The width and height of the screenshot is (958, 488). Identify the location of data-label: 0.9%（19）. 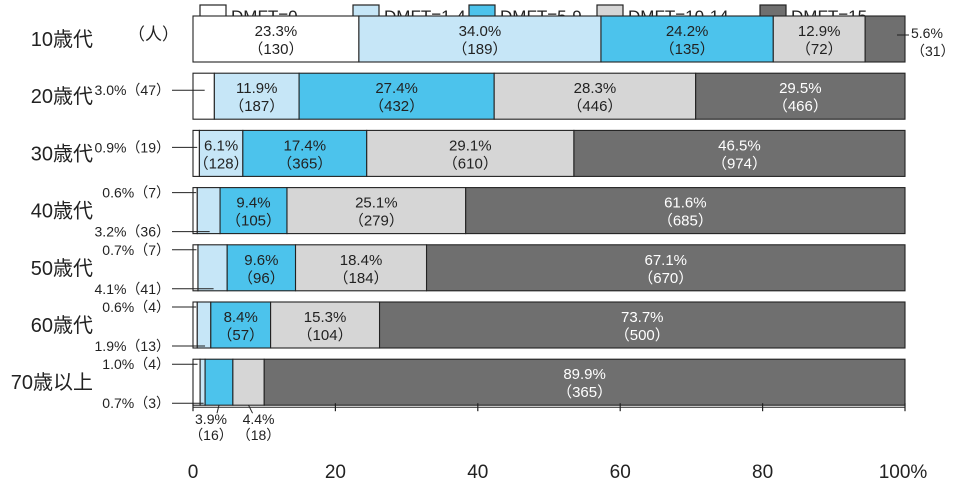
(132, 147).